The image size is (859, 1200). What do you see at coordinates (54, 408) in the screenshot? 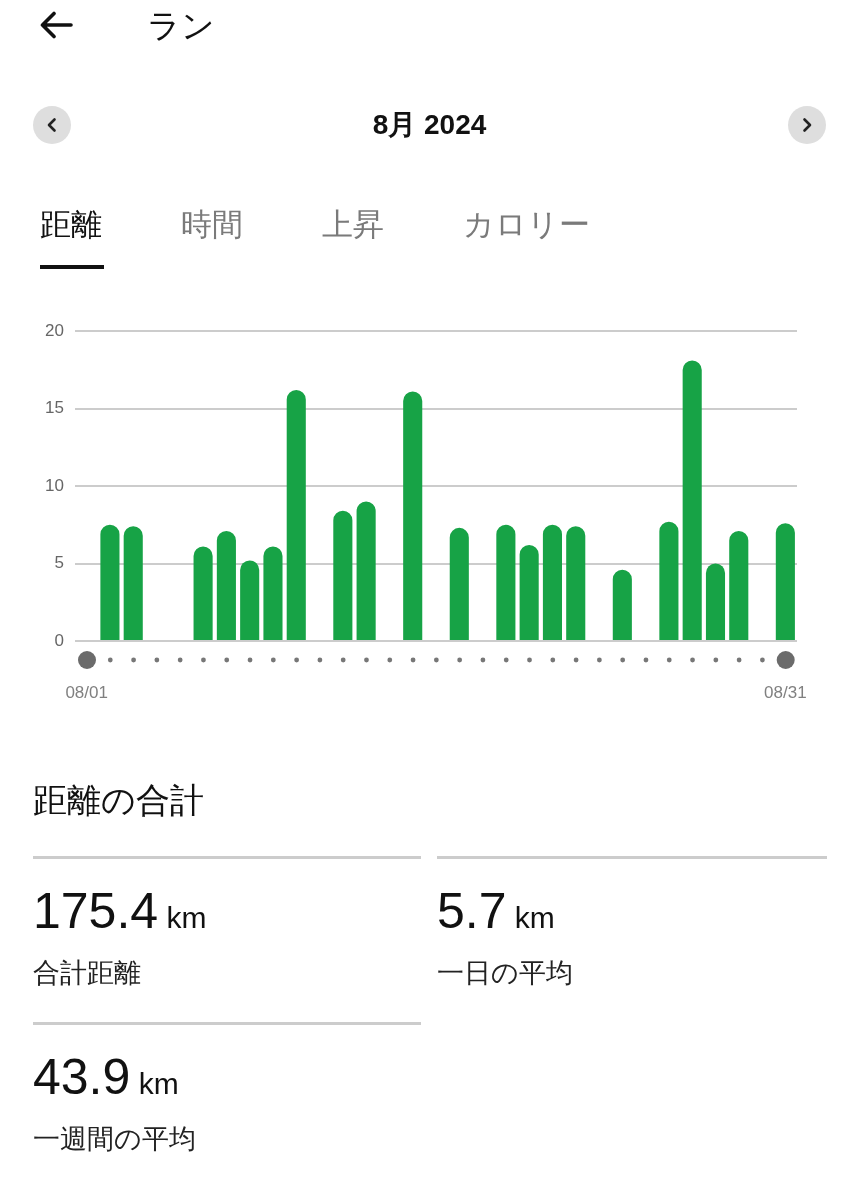
I see `y-tick-label: 15` at bounding box center [54, 408].